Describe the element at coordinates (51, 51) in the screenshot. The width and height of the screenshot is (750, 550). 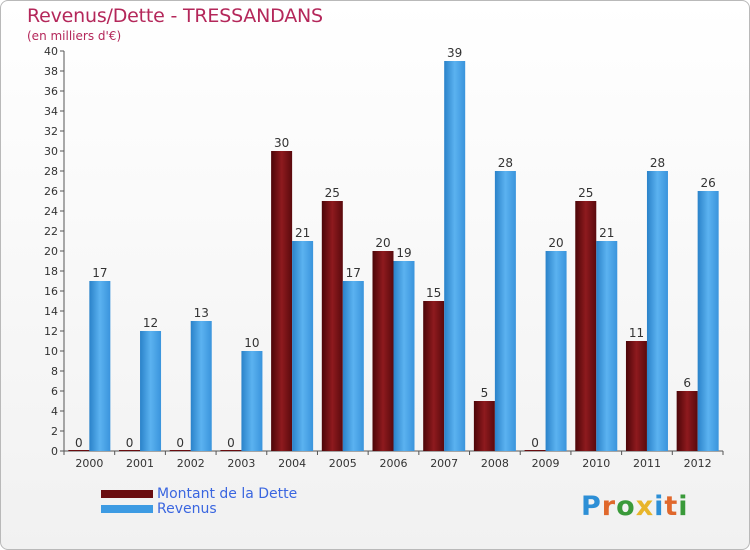
I see `y-tick-label: 40` at that location.